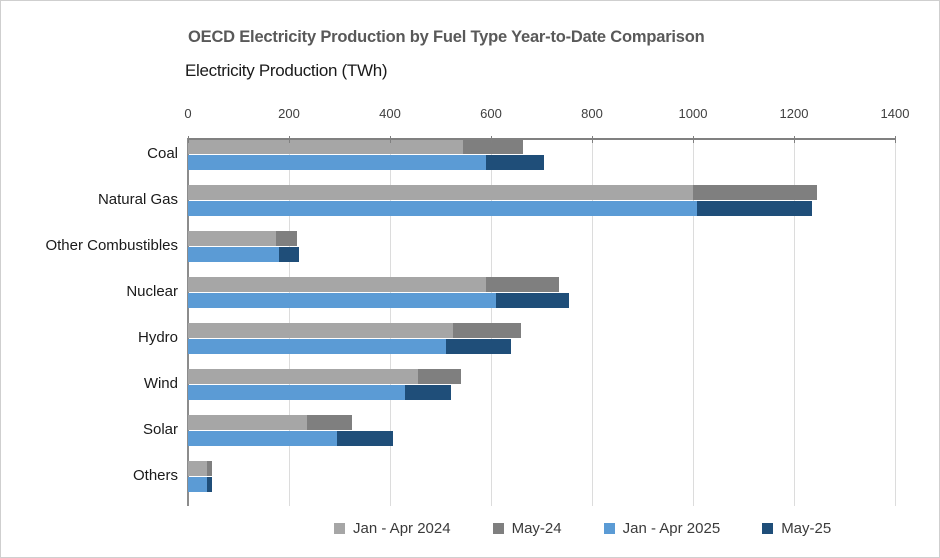 Image resolution: width=940 pixels, height=558 pixels. Describe the element at coordinates (270, 422) in the screenshot. I see `bar-solar-y2024` at that location.